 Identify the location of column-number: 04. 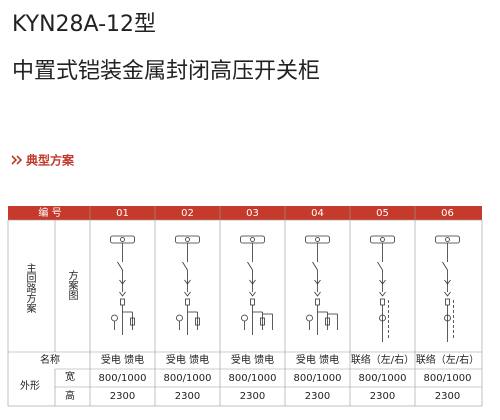
(317, 213).